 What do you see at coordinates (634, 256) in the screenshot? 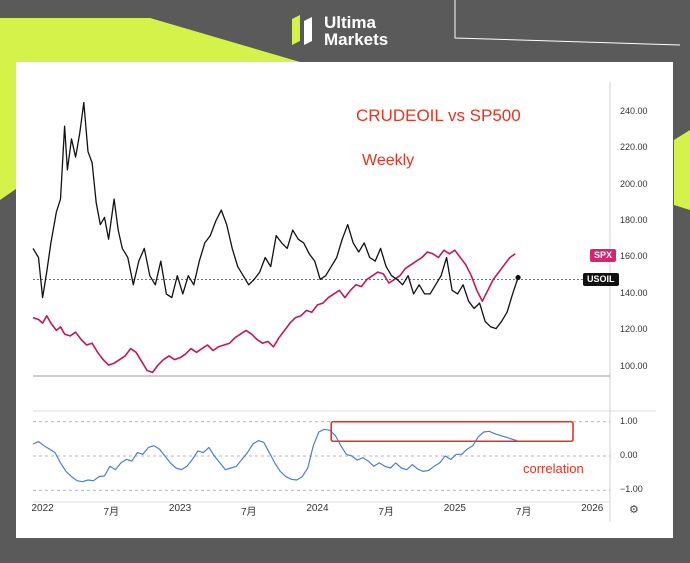
I see `y-tick-label: 160.00` at bounding box center [634, 256].